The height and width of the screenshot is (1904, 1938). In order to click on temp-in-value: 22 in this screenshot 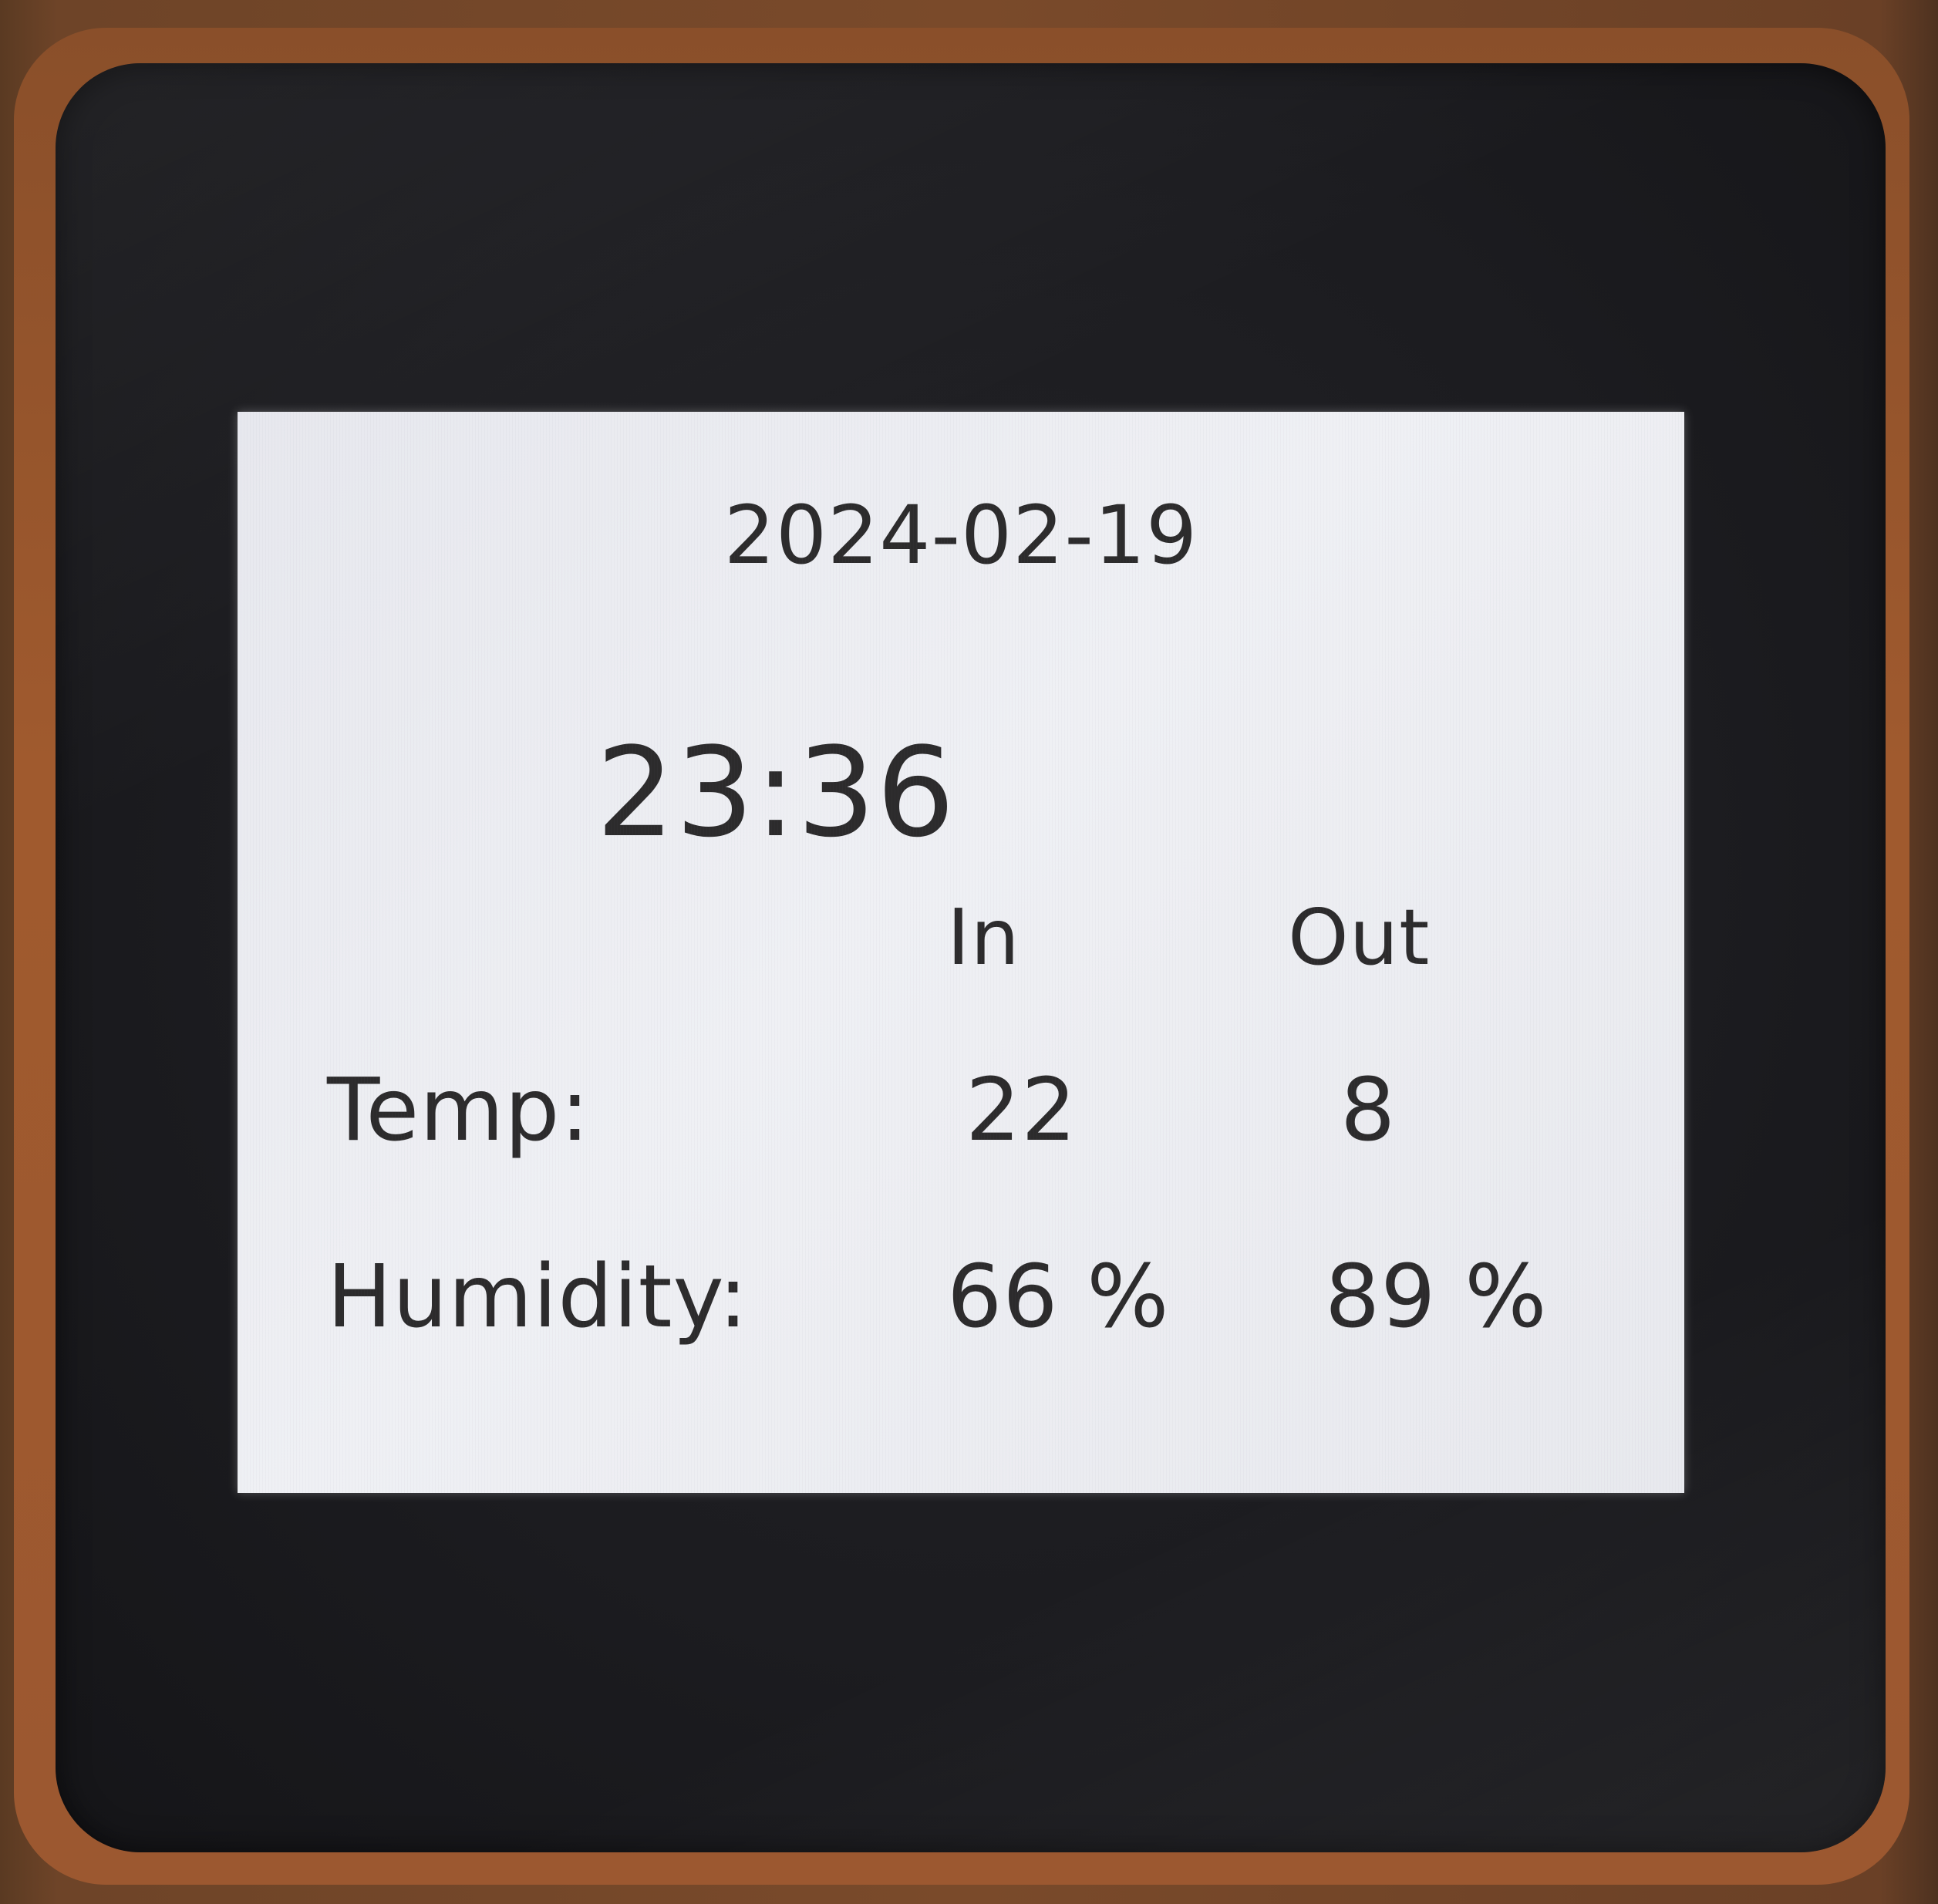, I will do `click(1021, 1110)`.